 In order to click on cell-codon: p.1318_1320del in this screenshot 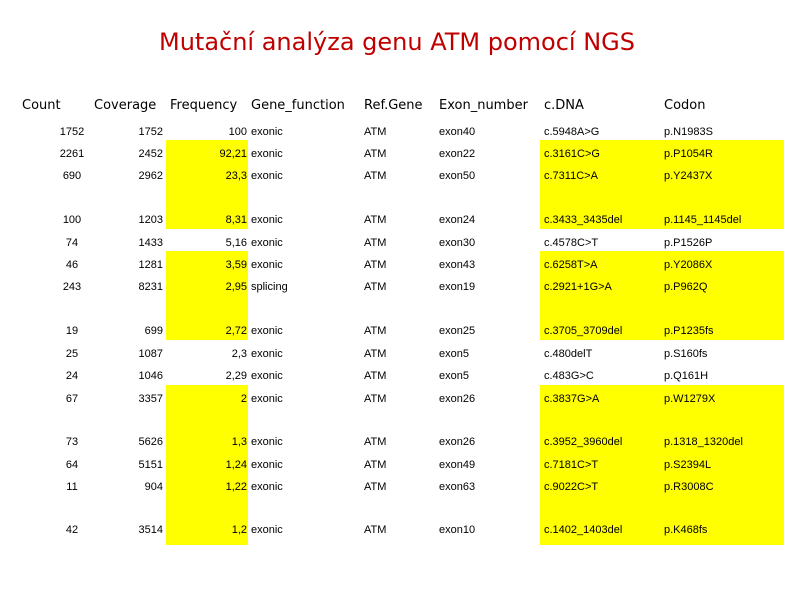, I will do `click(703, 442)`.